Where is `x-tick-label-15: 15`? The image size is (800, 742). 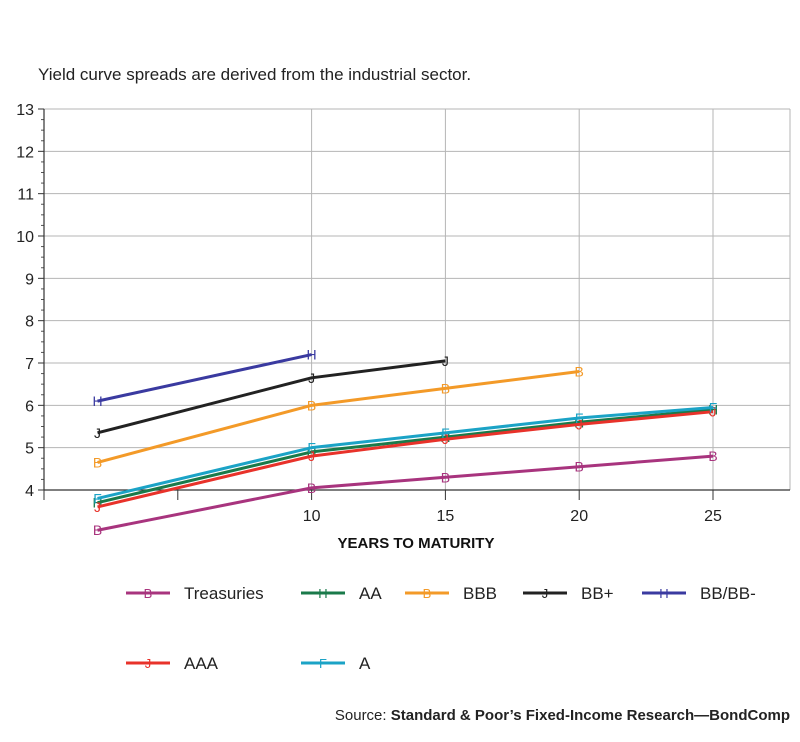 x-tick-label-15: 15 is located at coordinates (446, 516).